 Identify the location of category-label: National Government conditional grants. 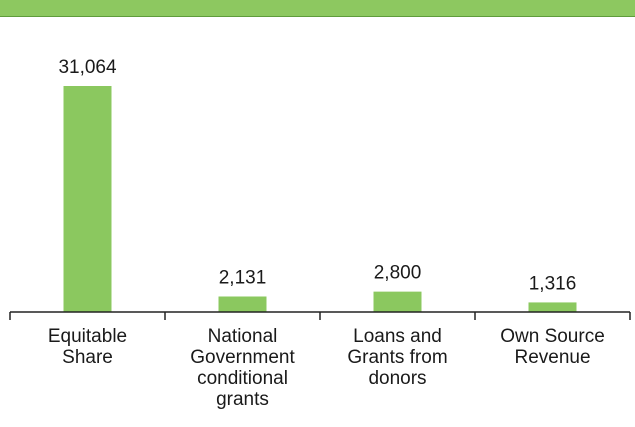
(243, 368).